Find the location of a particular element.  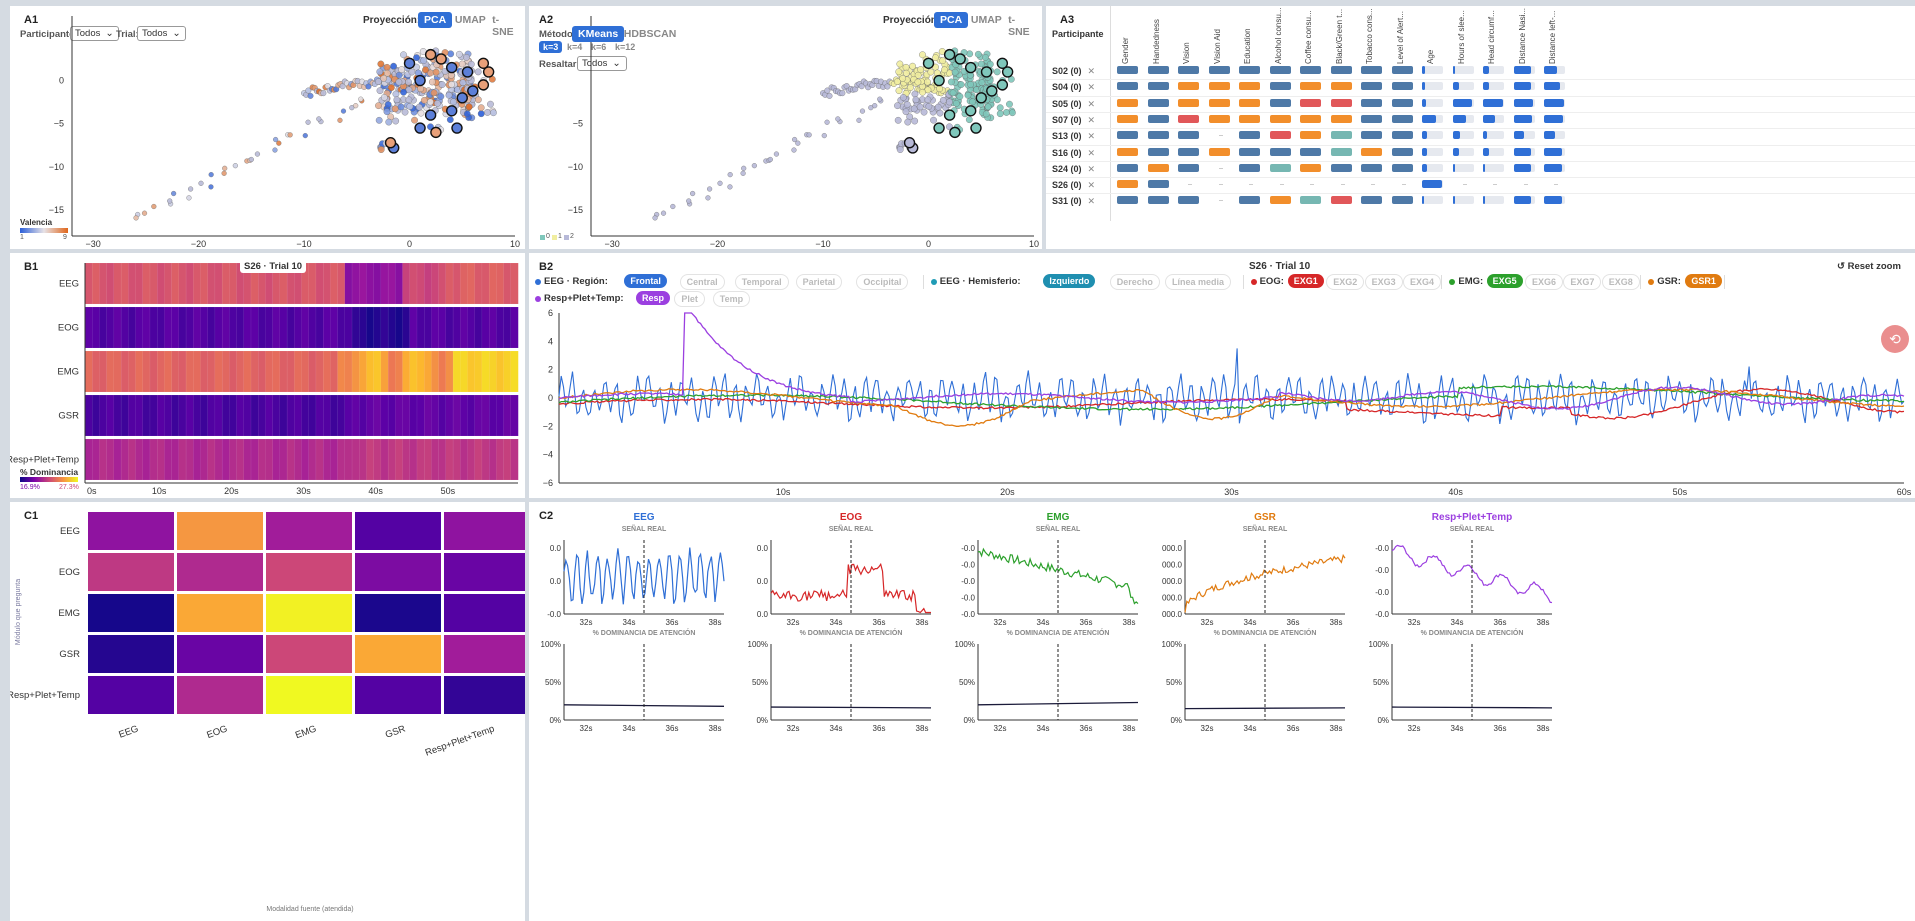

filter-pill: EXG1 is located at coordinates (1305, 281).